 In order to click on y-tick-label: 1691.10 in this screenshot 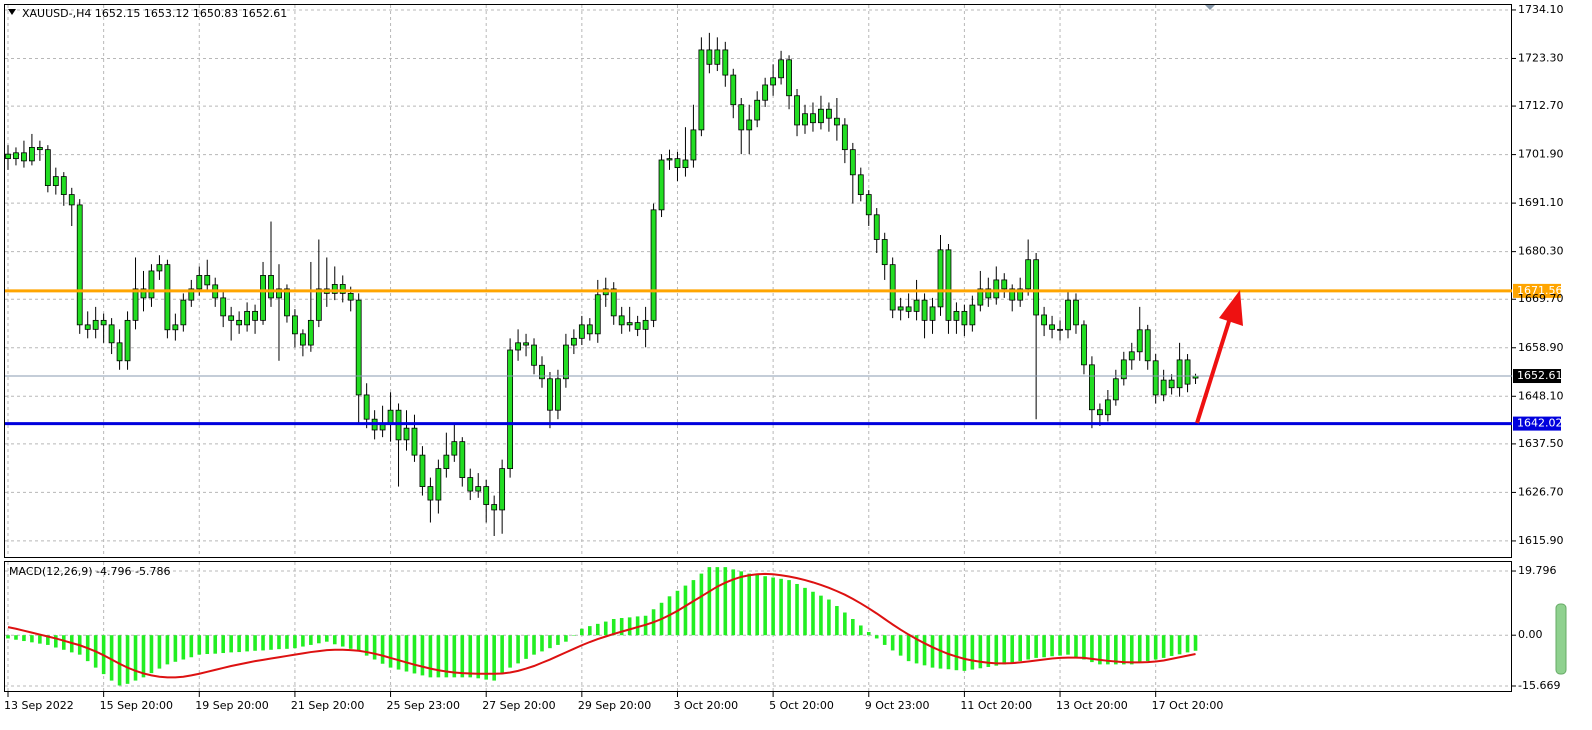, I will do `click(1541, 202)`.